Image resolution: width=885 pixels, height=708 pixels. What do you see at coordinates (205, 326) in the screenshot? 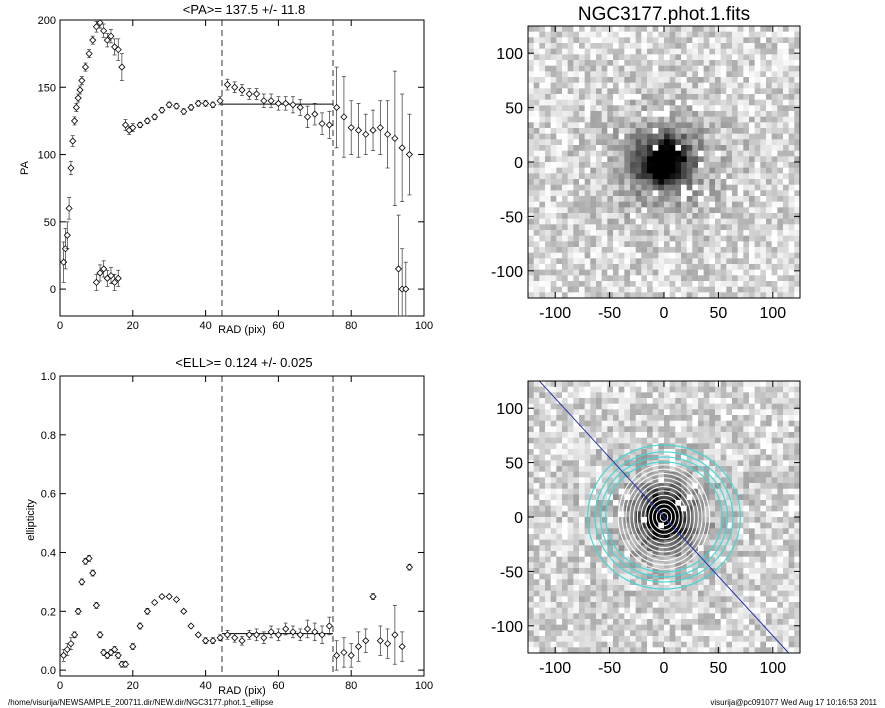
I see `x-tick-label: 40` at bounding box center [205, 326].